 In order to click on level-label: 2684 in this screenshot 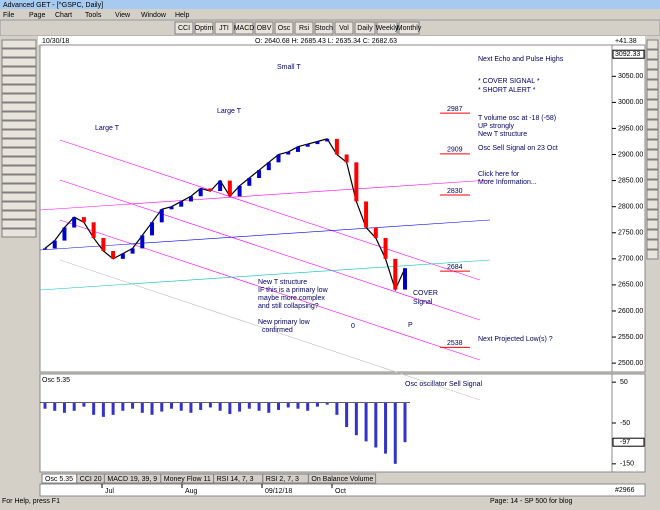, I will do `click(455, 267)`.